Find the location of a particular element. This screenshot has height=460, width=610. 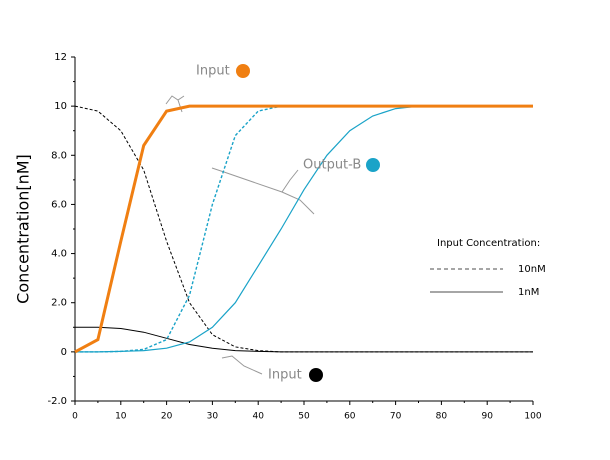

y-tick-label: 2.0 is located at coordinates (59, 303).